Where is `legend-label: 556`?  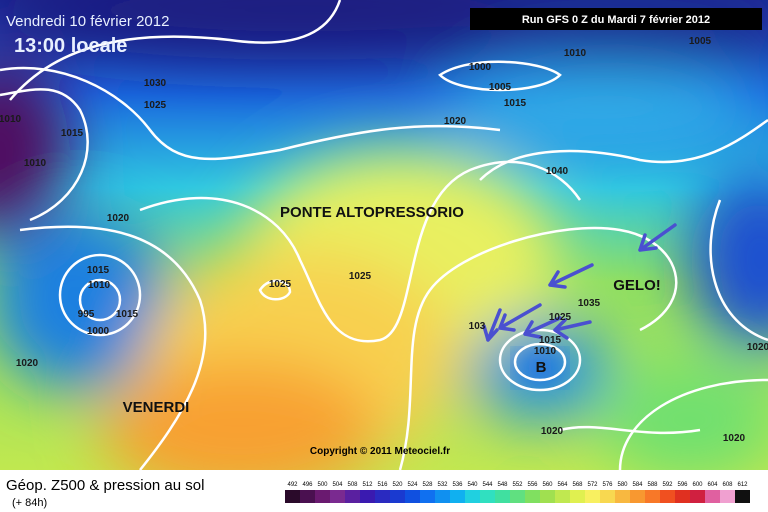 legend-label: 556 is located at coordinates (532, 485).